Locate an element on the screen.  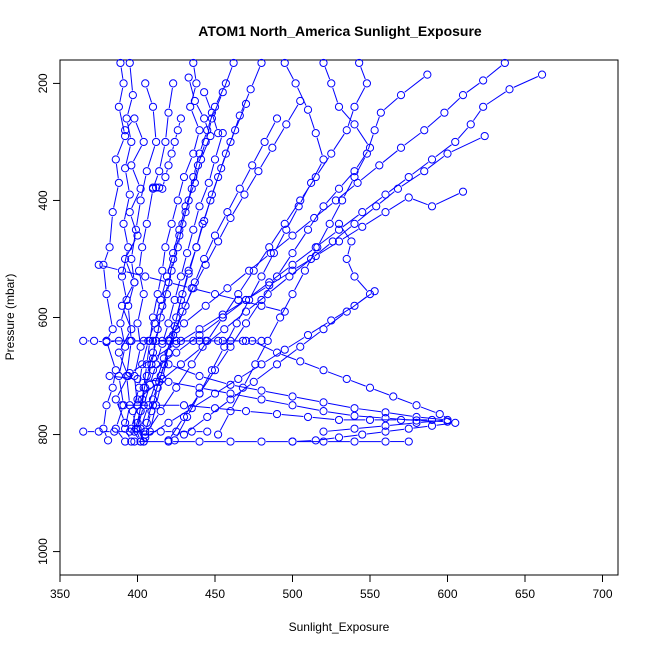
chart-title: ATOM1 North_America Sunlight_Exposure is located at coordinates (340, 31).